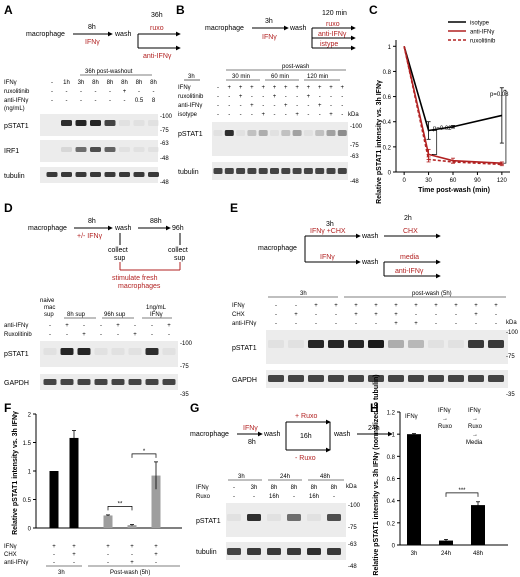 The height and width of the screenshot is (577, 520). What do you see at coordinates (218, 97) in the screenshot?
I see `b-rux-0: -` at bounding box center [218, 97].